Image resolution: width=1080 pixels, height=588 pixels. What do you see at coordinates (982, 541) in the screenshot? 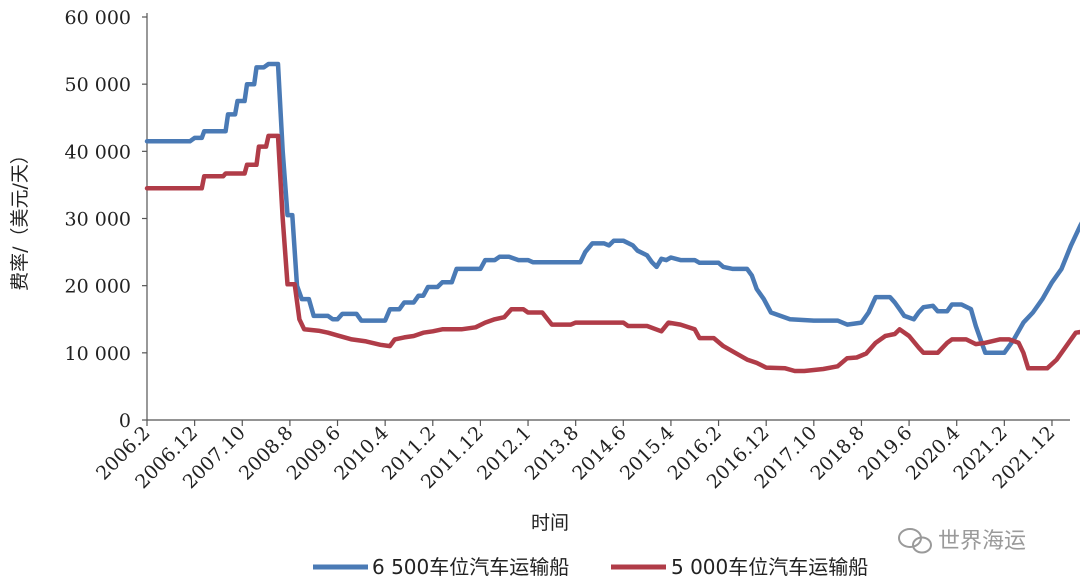
I see `watermark-text: 世界海运` at bounding box center [982, 541].